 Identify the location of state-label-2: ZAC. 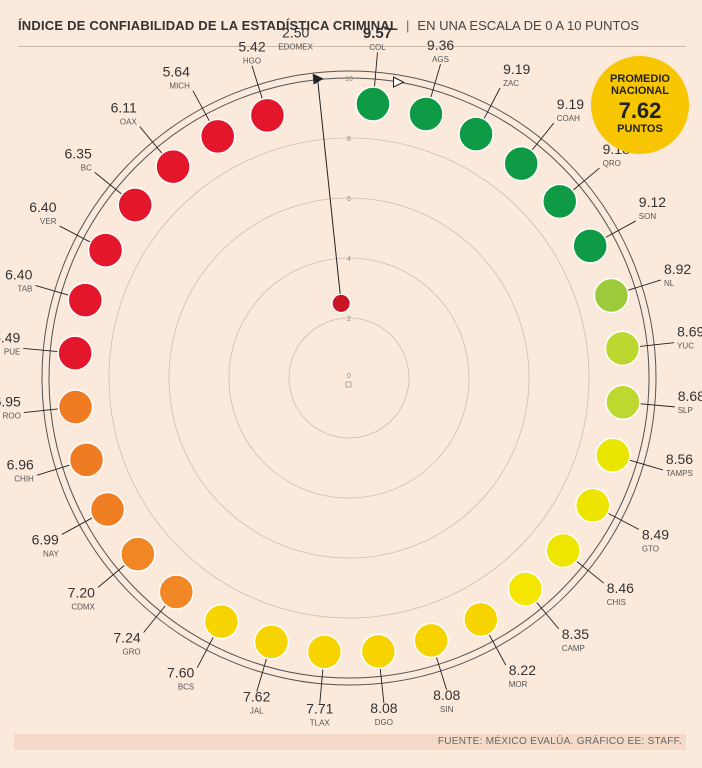
(511, 83).